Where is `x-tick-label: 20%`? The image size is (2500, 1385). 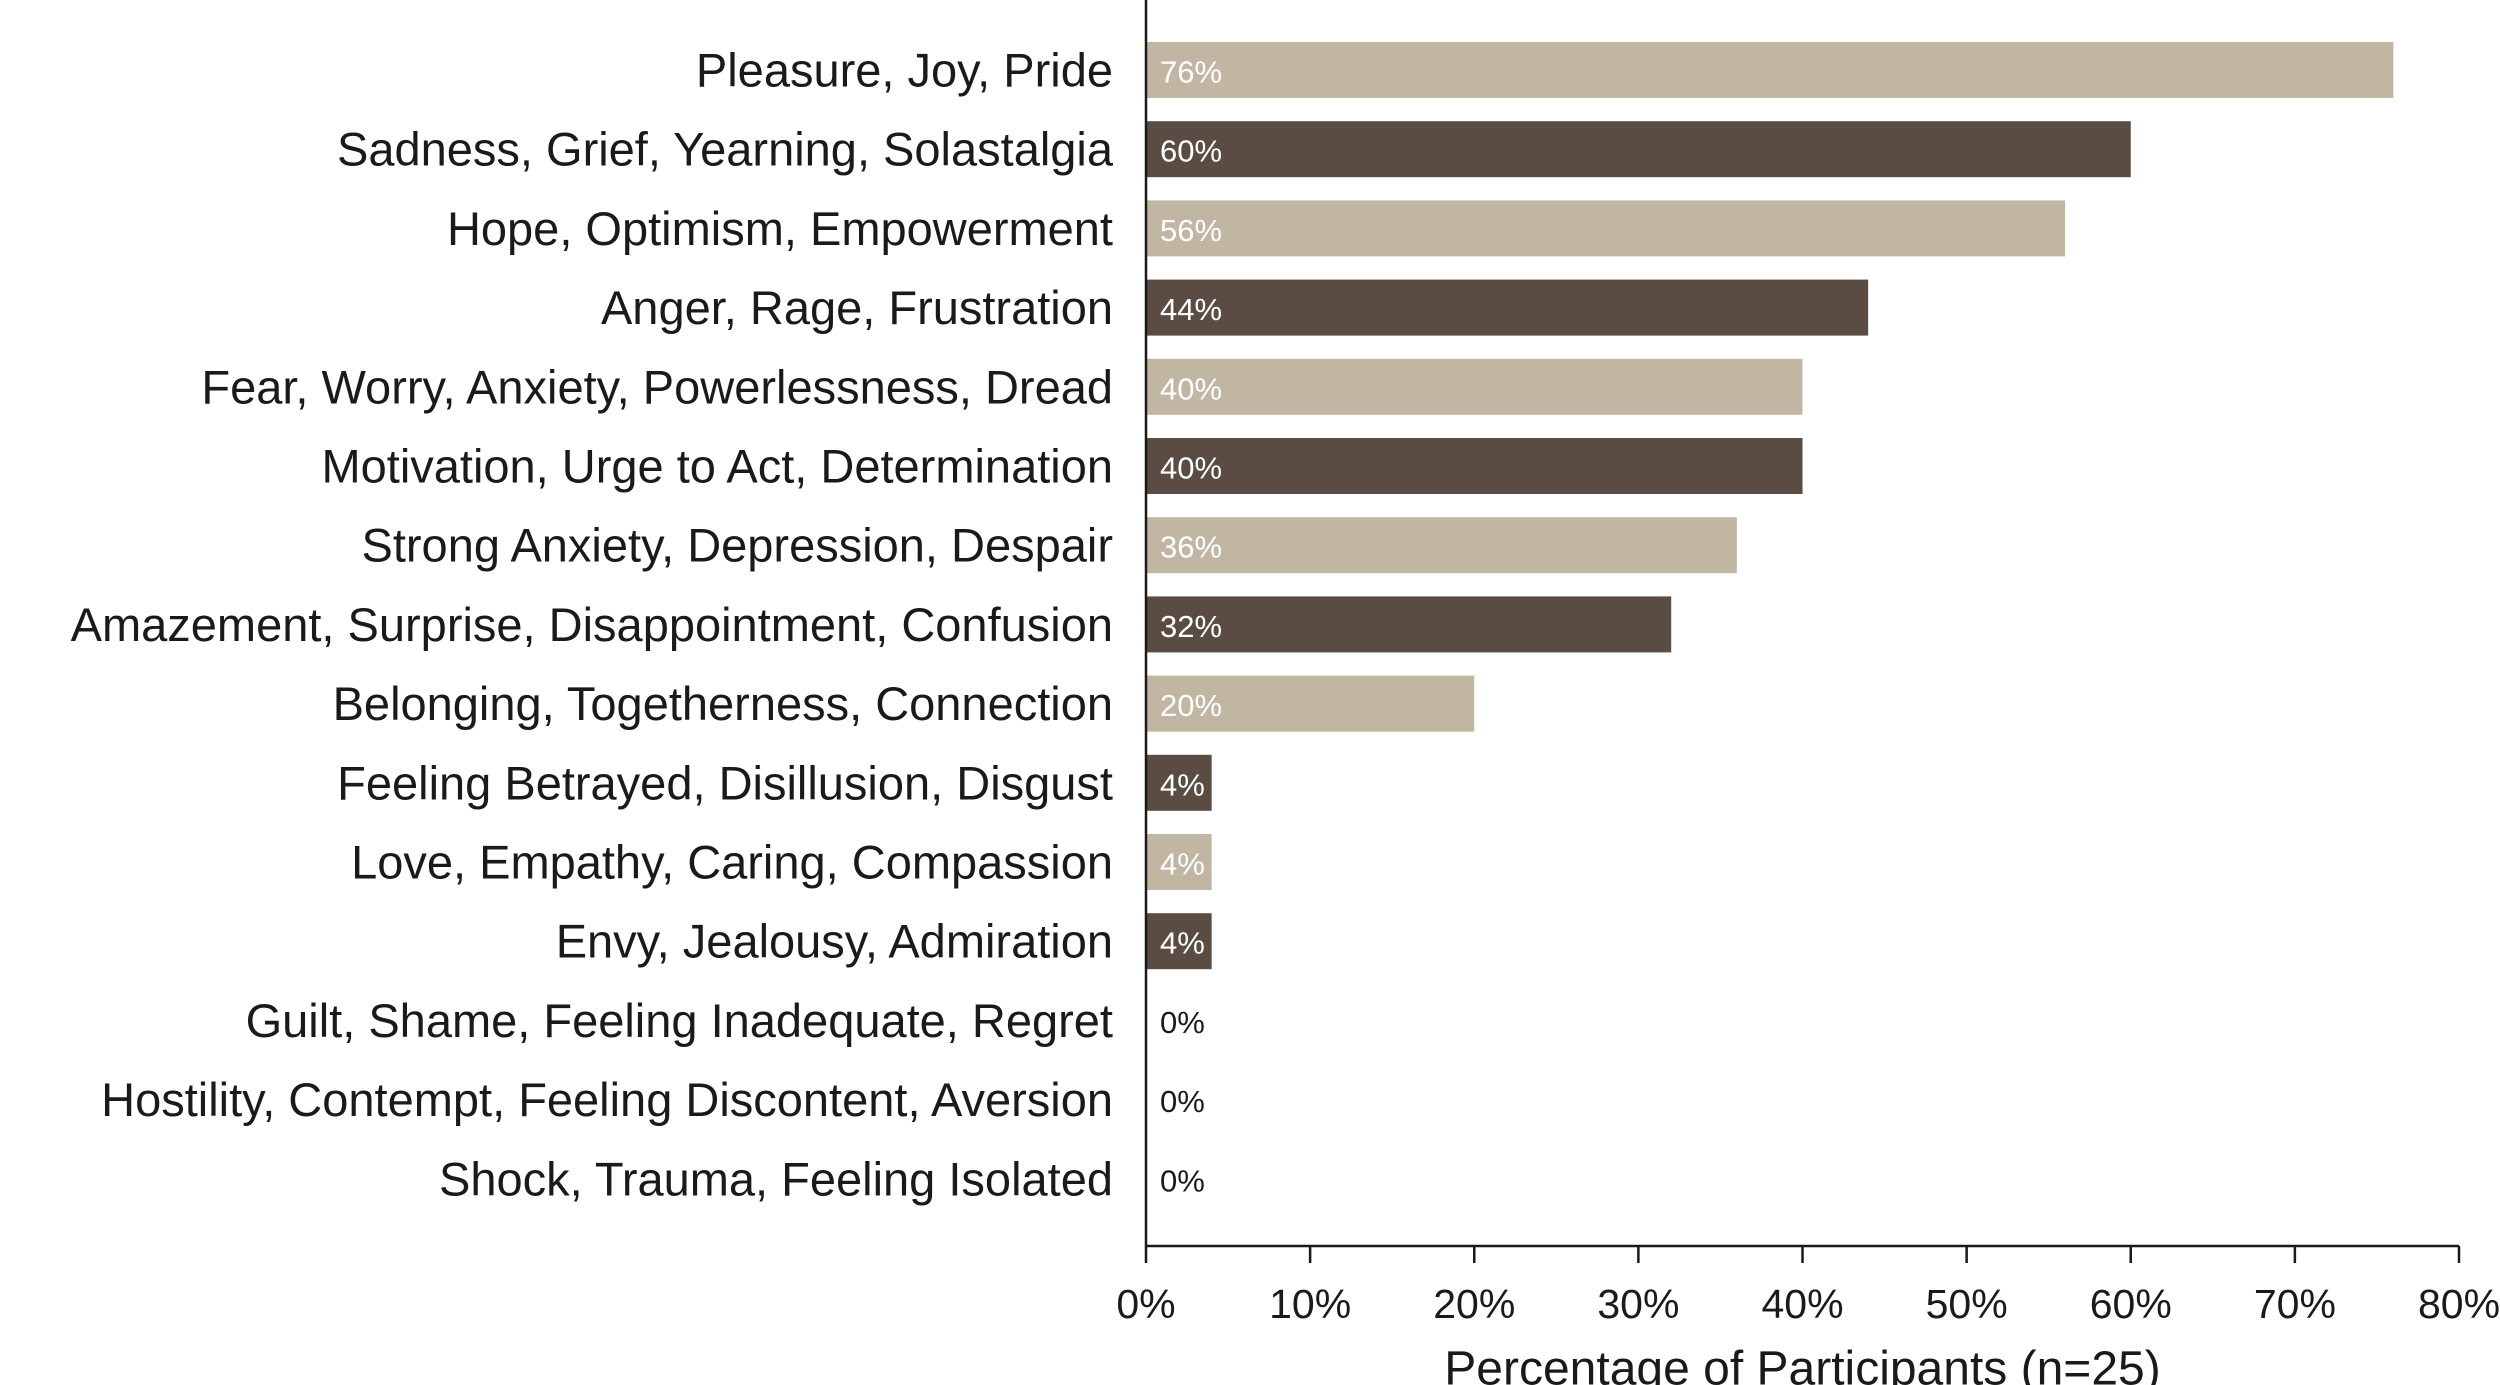
x-tick-label: 20% is located at coordinates (1474, 1304).